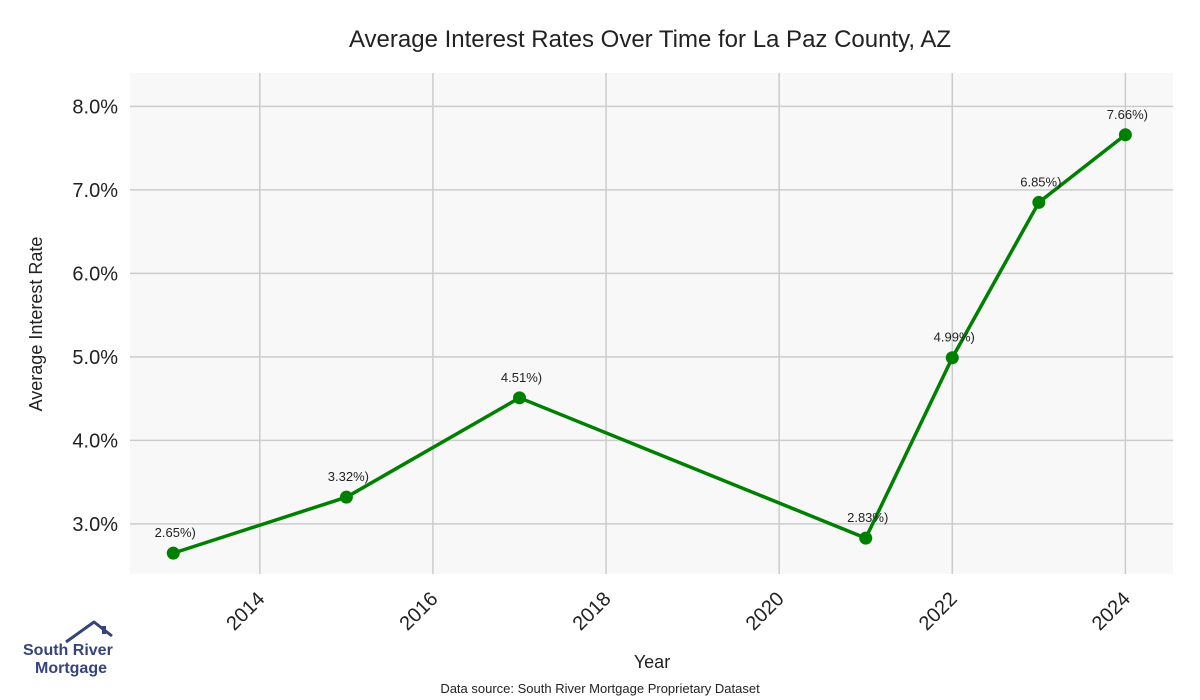 This screenshot has width=1200, height=700. Describe the element at coordinates (652, 662) in the screenshot. I see `x-axis-label: Year` at that location.